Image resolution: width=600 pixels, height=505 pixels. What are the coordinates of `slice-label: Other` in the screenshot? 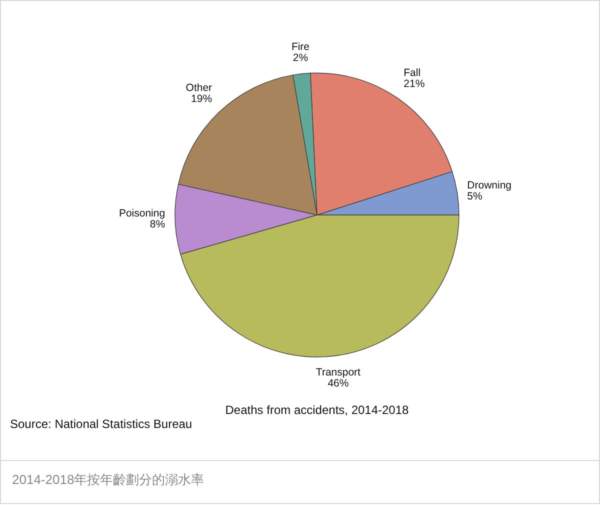 It's located at (199, 88).